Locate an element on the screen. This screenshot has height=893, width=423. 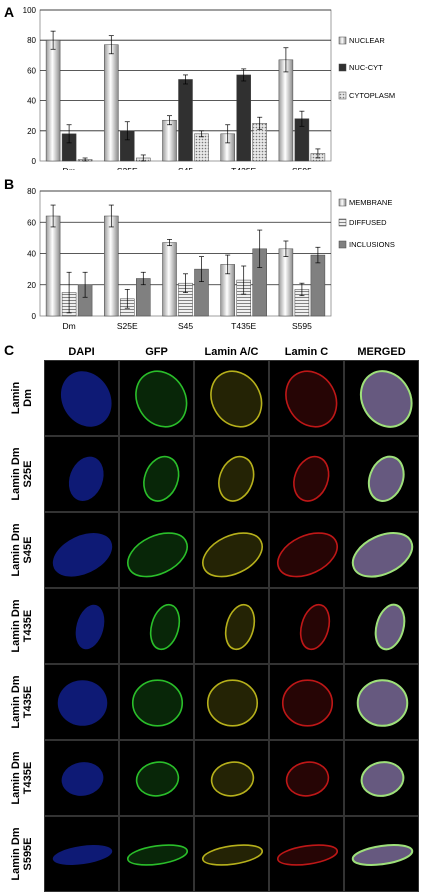
bar-membrane-s25e is located at coordinates (111, 266).